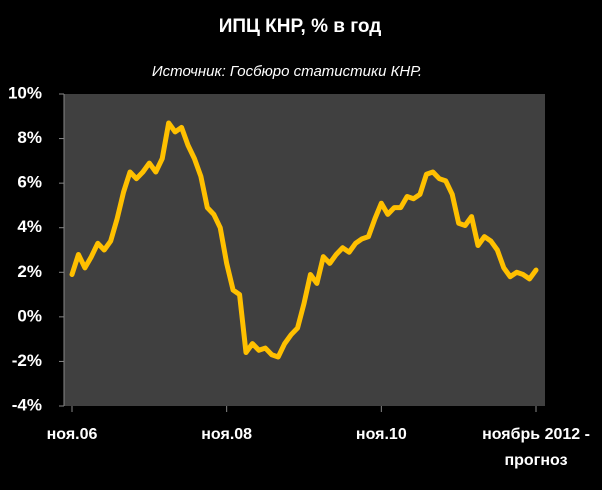 The image size is (602, 490). I want to click on chart-title: ИПЦ КНР, % в год, so click(300, 26).